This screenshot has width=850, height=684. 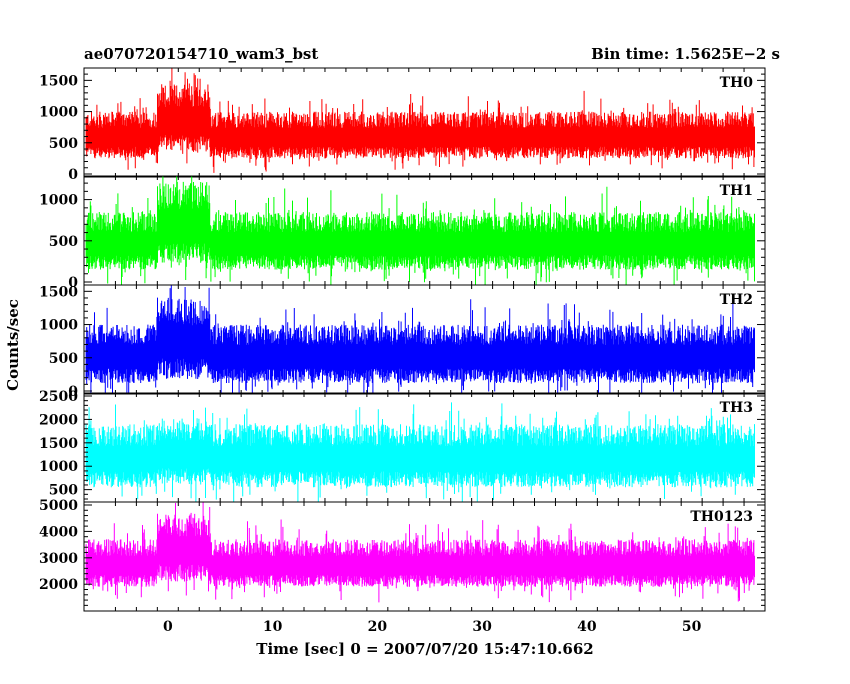 I want to click on bin-time-label: Bin time: 1.5625E−2 s, so click(x=685, y=54).